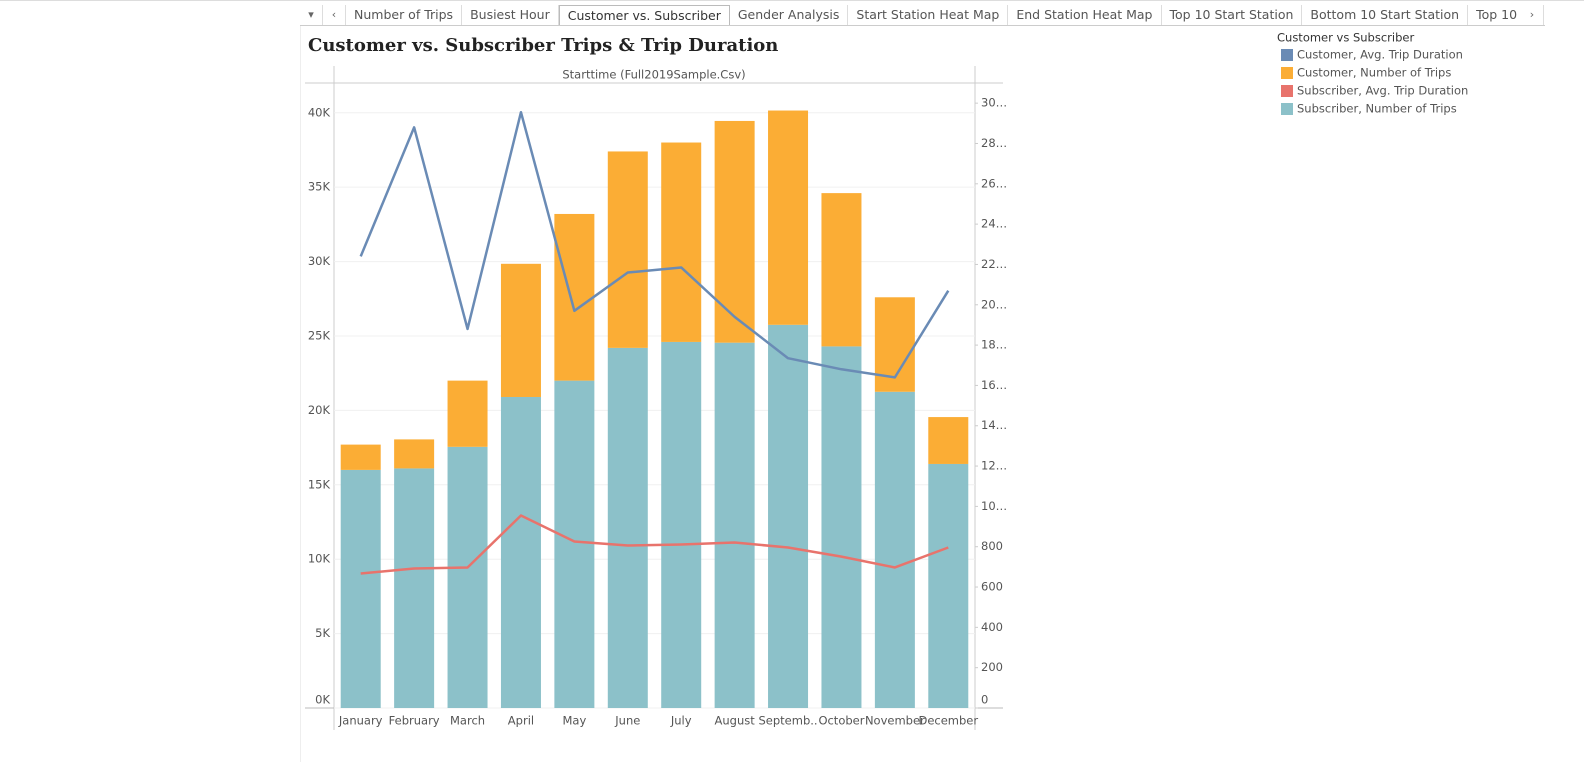 The image size is (1584, 762). Describe the element at coordinates (1232, 15) in the screenshot. I see `tab: Top 10 Start Station` at that location.